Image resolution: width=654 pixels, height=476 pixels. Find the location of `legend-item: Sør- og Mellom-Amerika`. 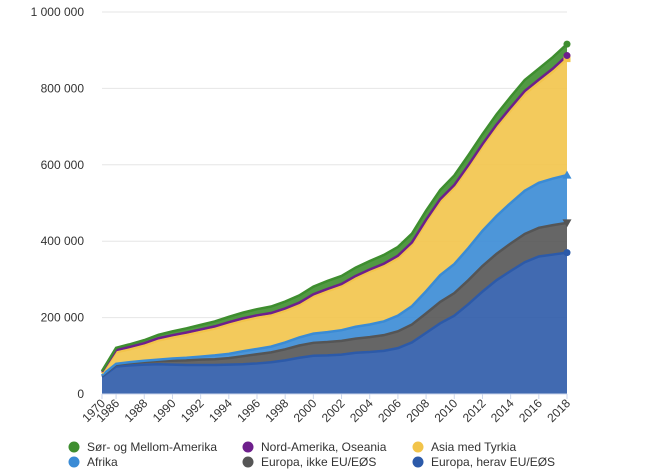

legend-item: Sør- og Mellom-Amerika is located at coordinates (143, 447).